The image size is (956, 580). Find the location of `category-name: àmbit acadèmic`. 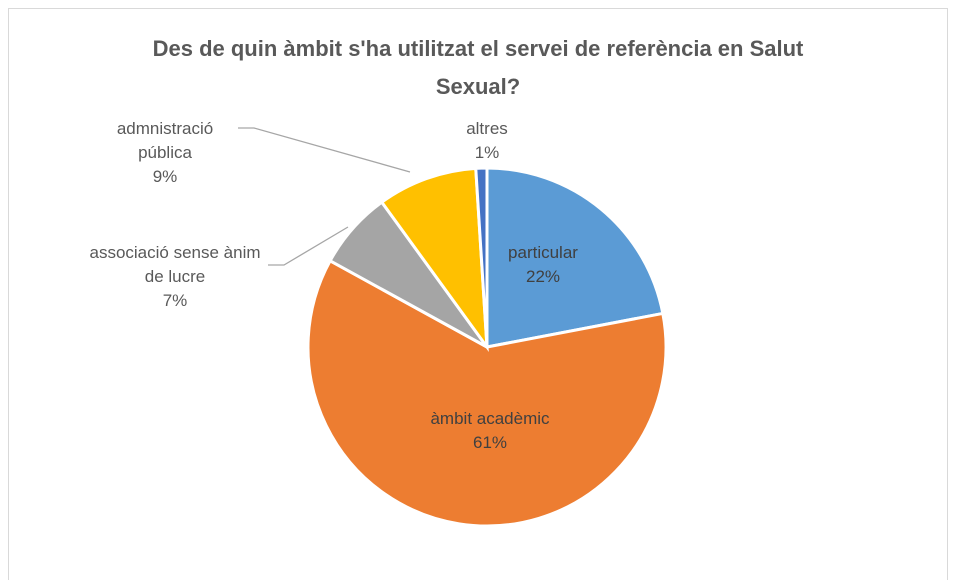

category-name: àmbit acadèmic is located at coordinates (490, 418).